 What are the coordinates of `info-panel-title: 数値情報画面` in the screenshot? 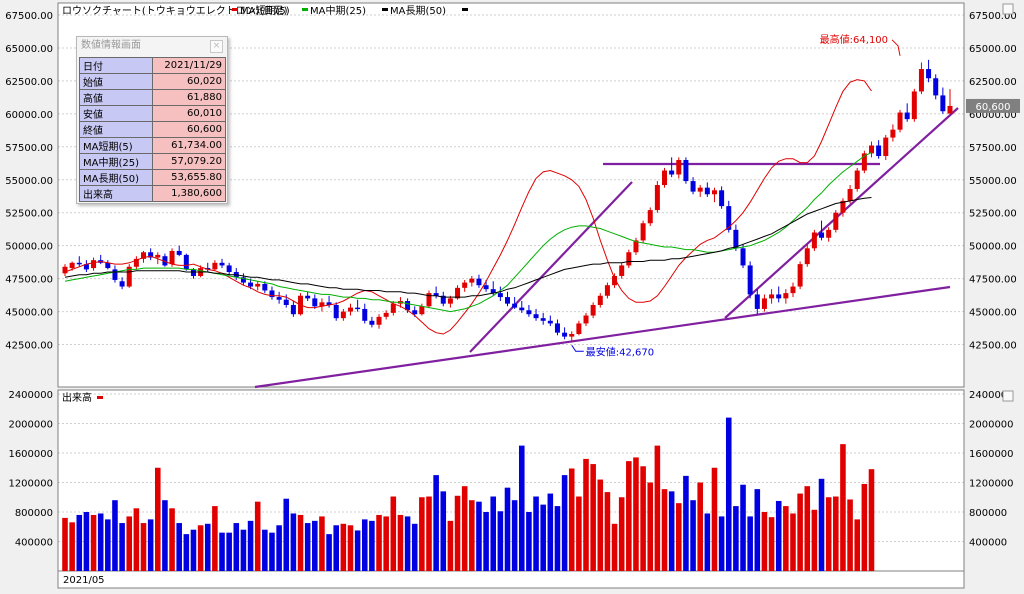 It's located at (111, 45).